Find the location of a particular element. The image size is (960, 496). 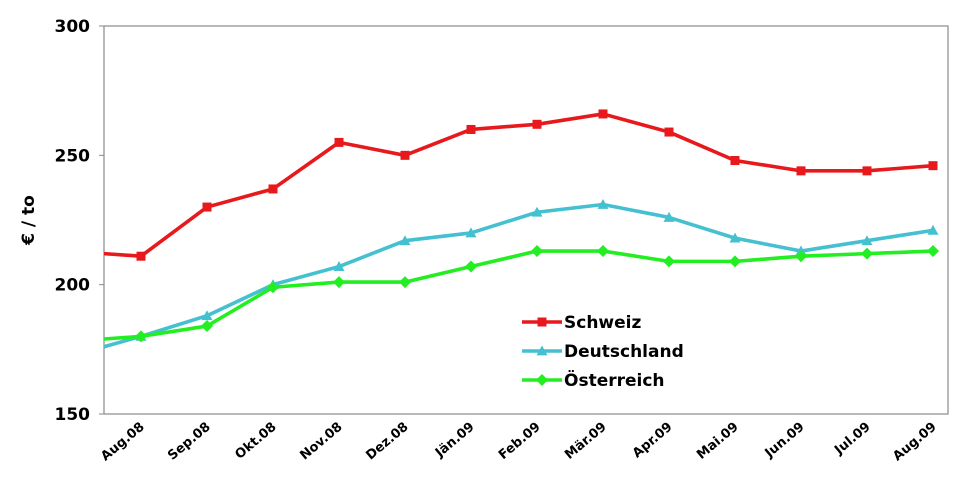

legend-item: Deutschland is located at coordinates (603, 352).